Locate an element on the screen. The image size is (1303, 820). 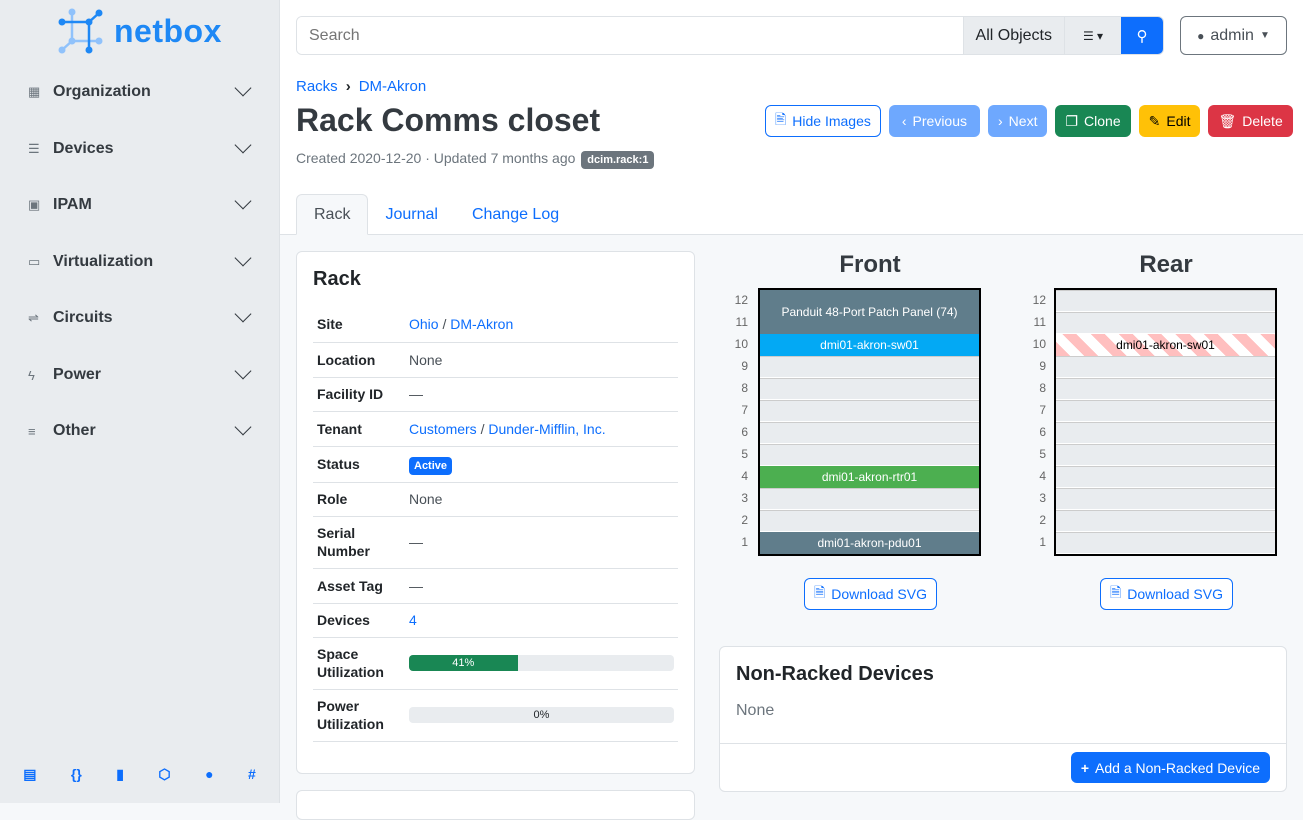
tab-journal: Journal is located at coordinates (411, 214).